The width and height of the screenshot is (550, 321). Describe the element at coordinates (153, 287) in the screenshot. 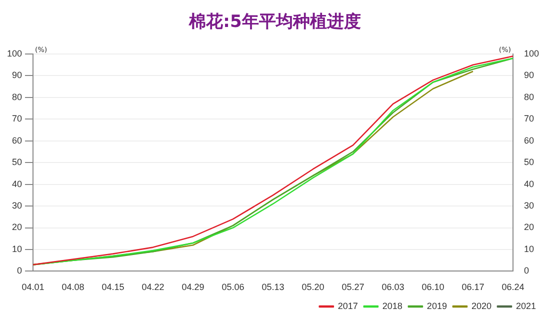

I see `x-tick-label: 04.22` at that location.